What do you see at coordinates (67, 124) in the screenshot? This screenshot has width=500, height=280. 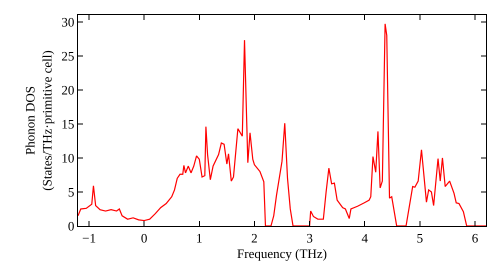 I see `y-tick-label: 15` at bounding box center [67, 124].